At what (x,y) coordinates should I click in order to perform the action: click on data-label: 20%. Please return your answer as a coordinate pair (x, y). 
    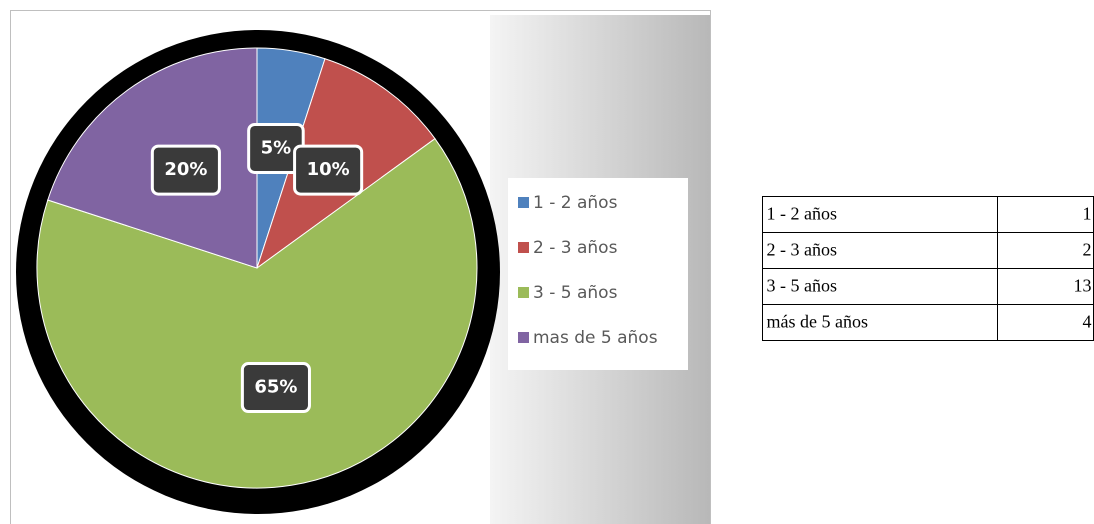
    Looking at the image, I should click on (185, 169).